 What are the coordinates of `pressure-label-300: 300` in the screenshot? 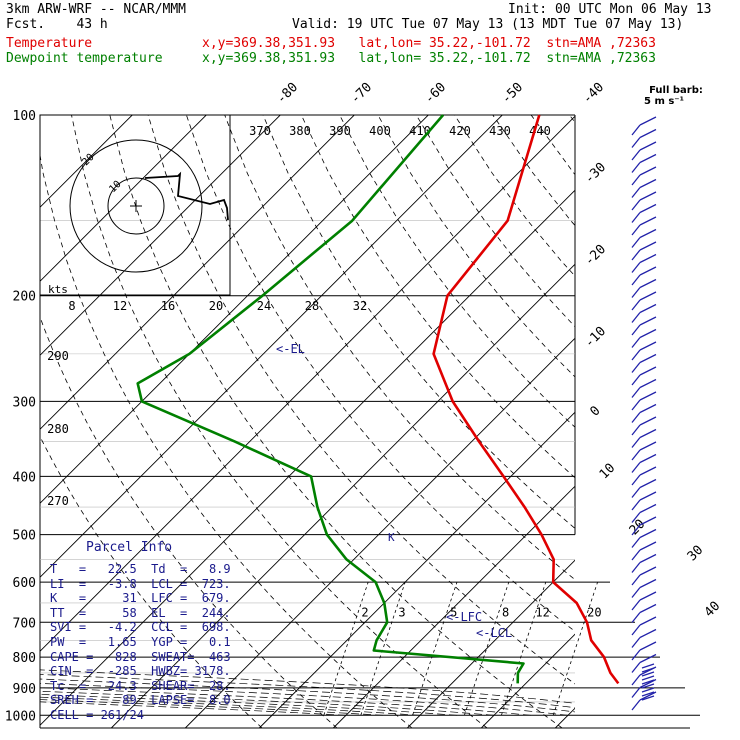 It's located at (24, 402).